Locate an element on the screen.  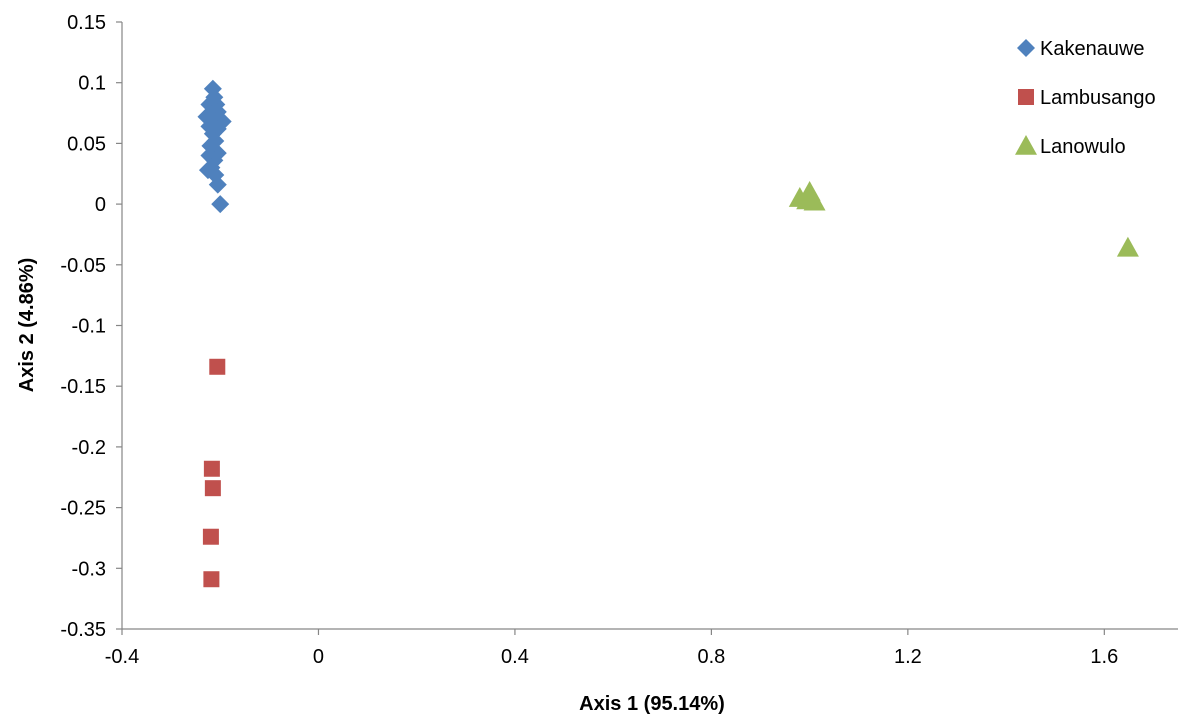
y-axis-title: Axis 2 (4.86%) is located at coordinates (27, 325).